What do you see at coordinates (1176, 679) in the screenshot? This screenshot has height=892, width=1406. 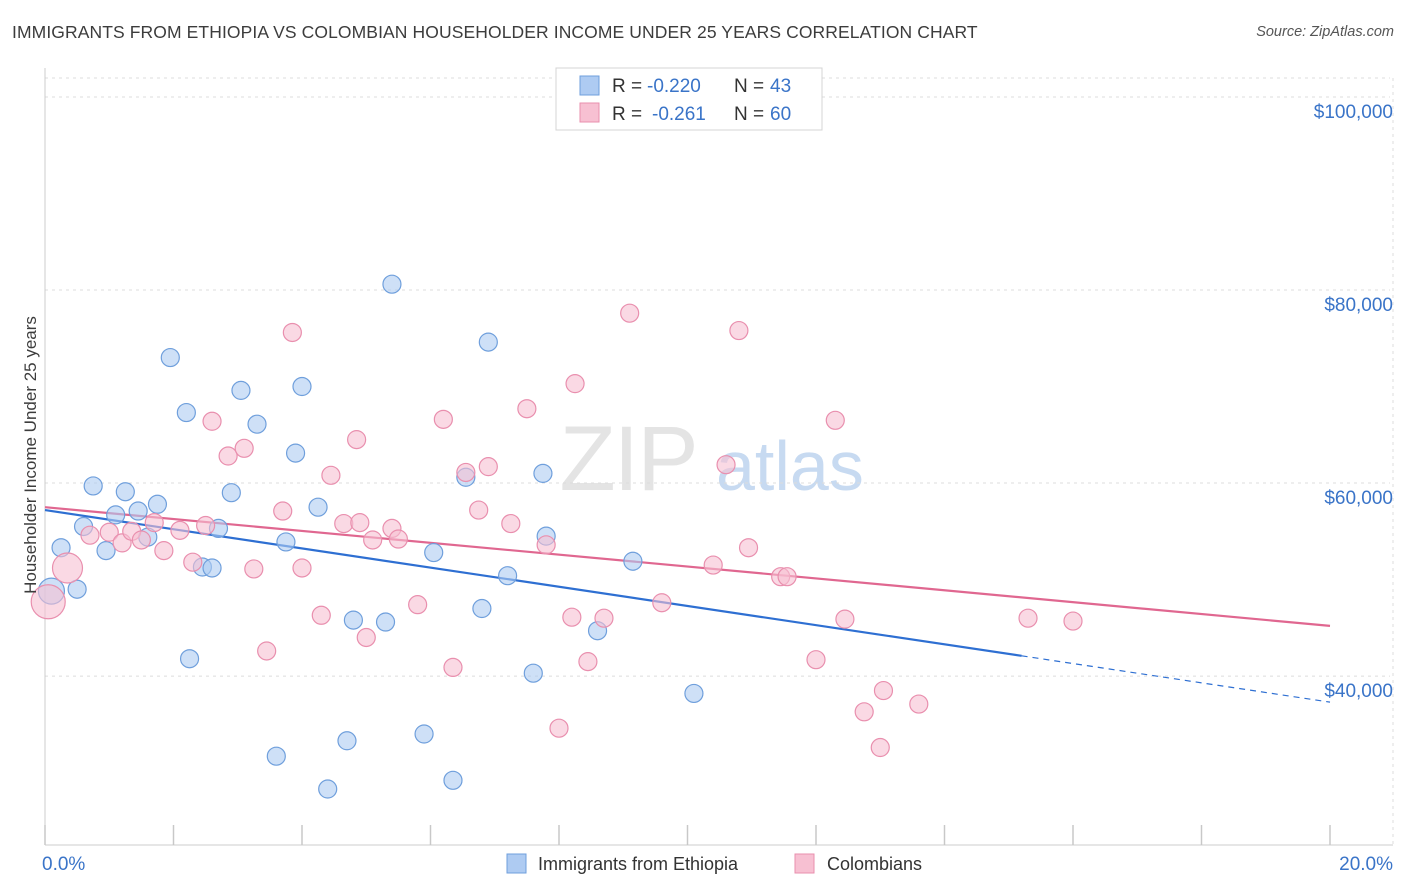 I see `trend-line-extension-ethiopia` at bounding box center [1176, 679].